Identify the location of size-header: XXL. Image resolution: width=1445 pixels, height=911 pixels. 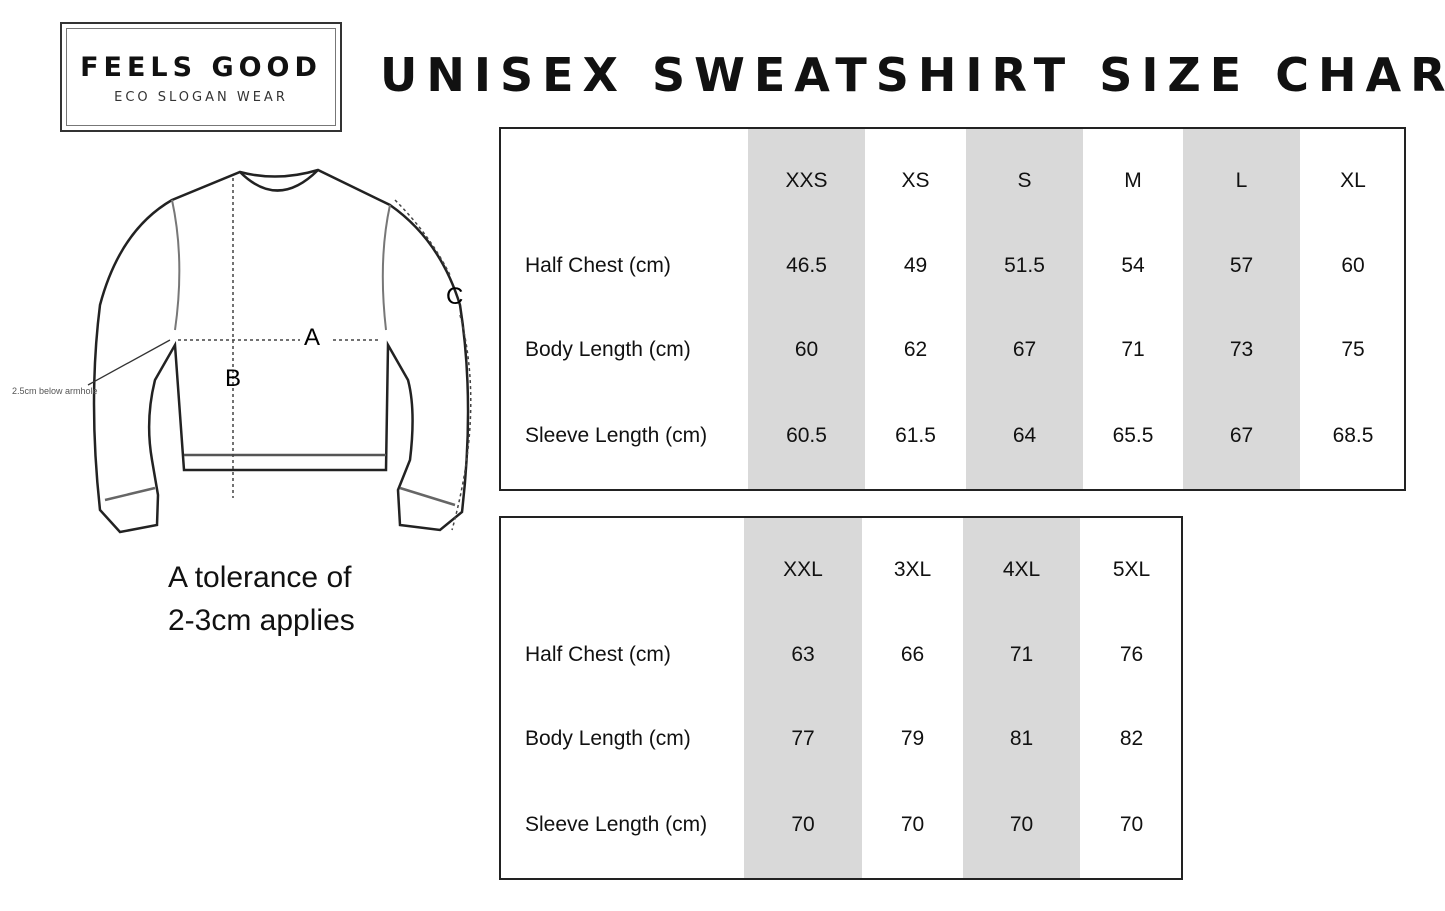
(803, 569).